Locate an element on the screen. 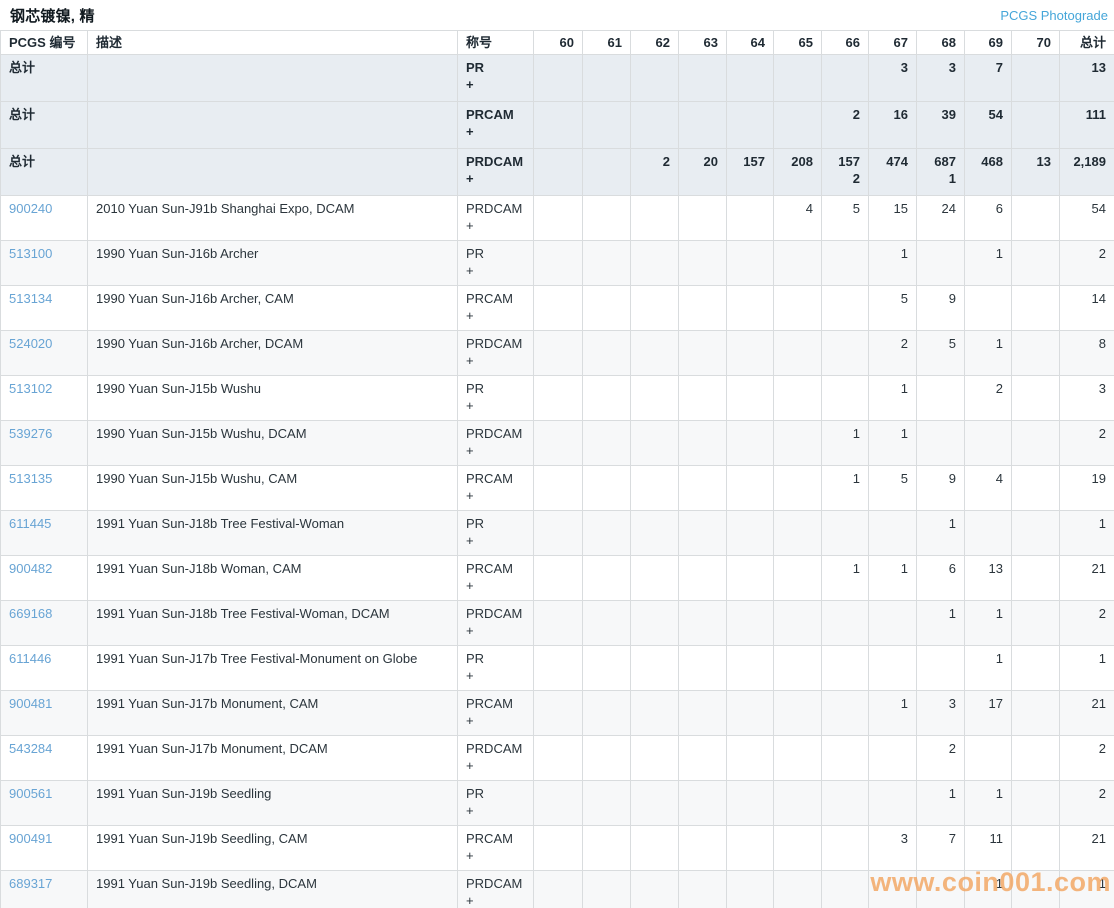  description-cell: 1990 Yuan Sun-J15b Wushu is located at coordinates (272, 398).